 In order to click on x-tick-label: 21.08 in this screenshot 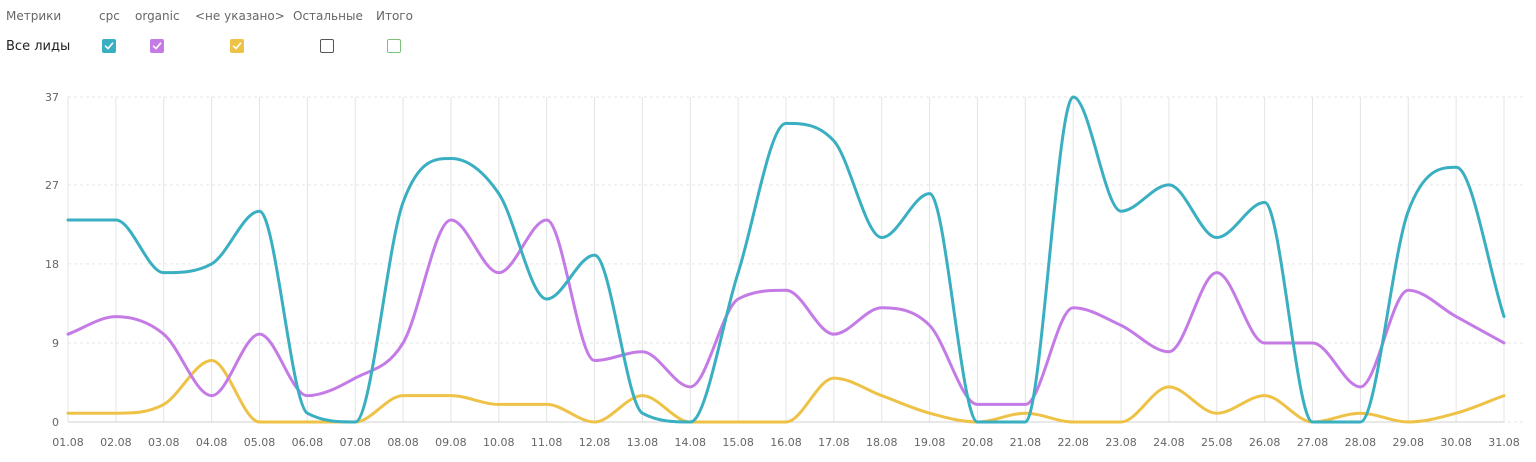, I will do `click(1026, 442)`.